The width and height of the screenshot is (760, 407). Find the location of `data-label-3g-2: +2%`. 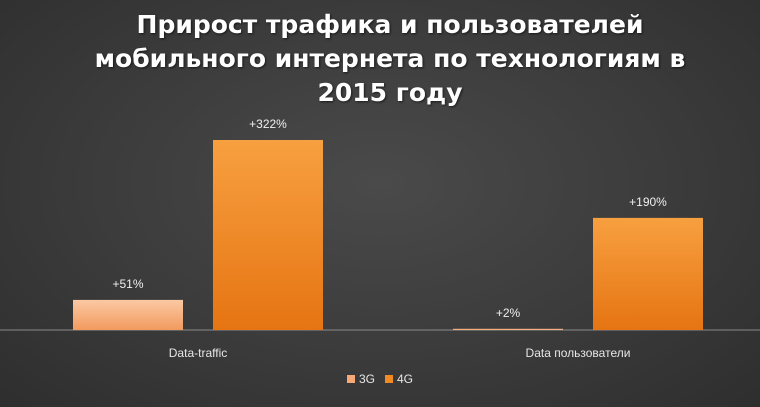

data-label-3g-2: +2% is located at coordinates (508, 313).